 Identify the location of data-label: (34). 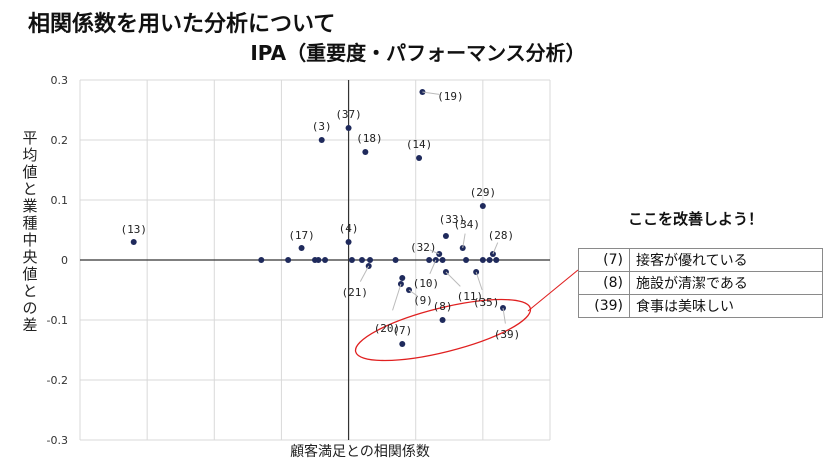
(466, 224).